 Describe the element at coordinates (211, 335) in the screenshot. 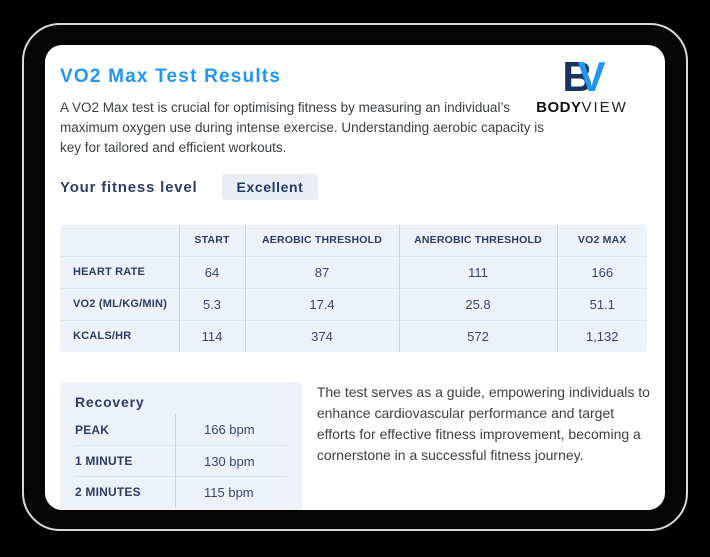

I see `table-cell: 114` at that location.